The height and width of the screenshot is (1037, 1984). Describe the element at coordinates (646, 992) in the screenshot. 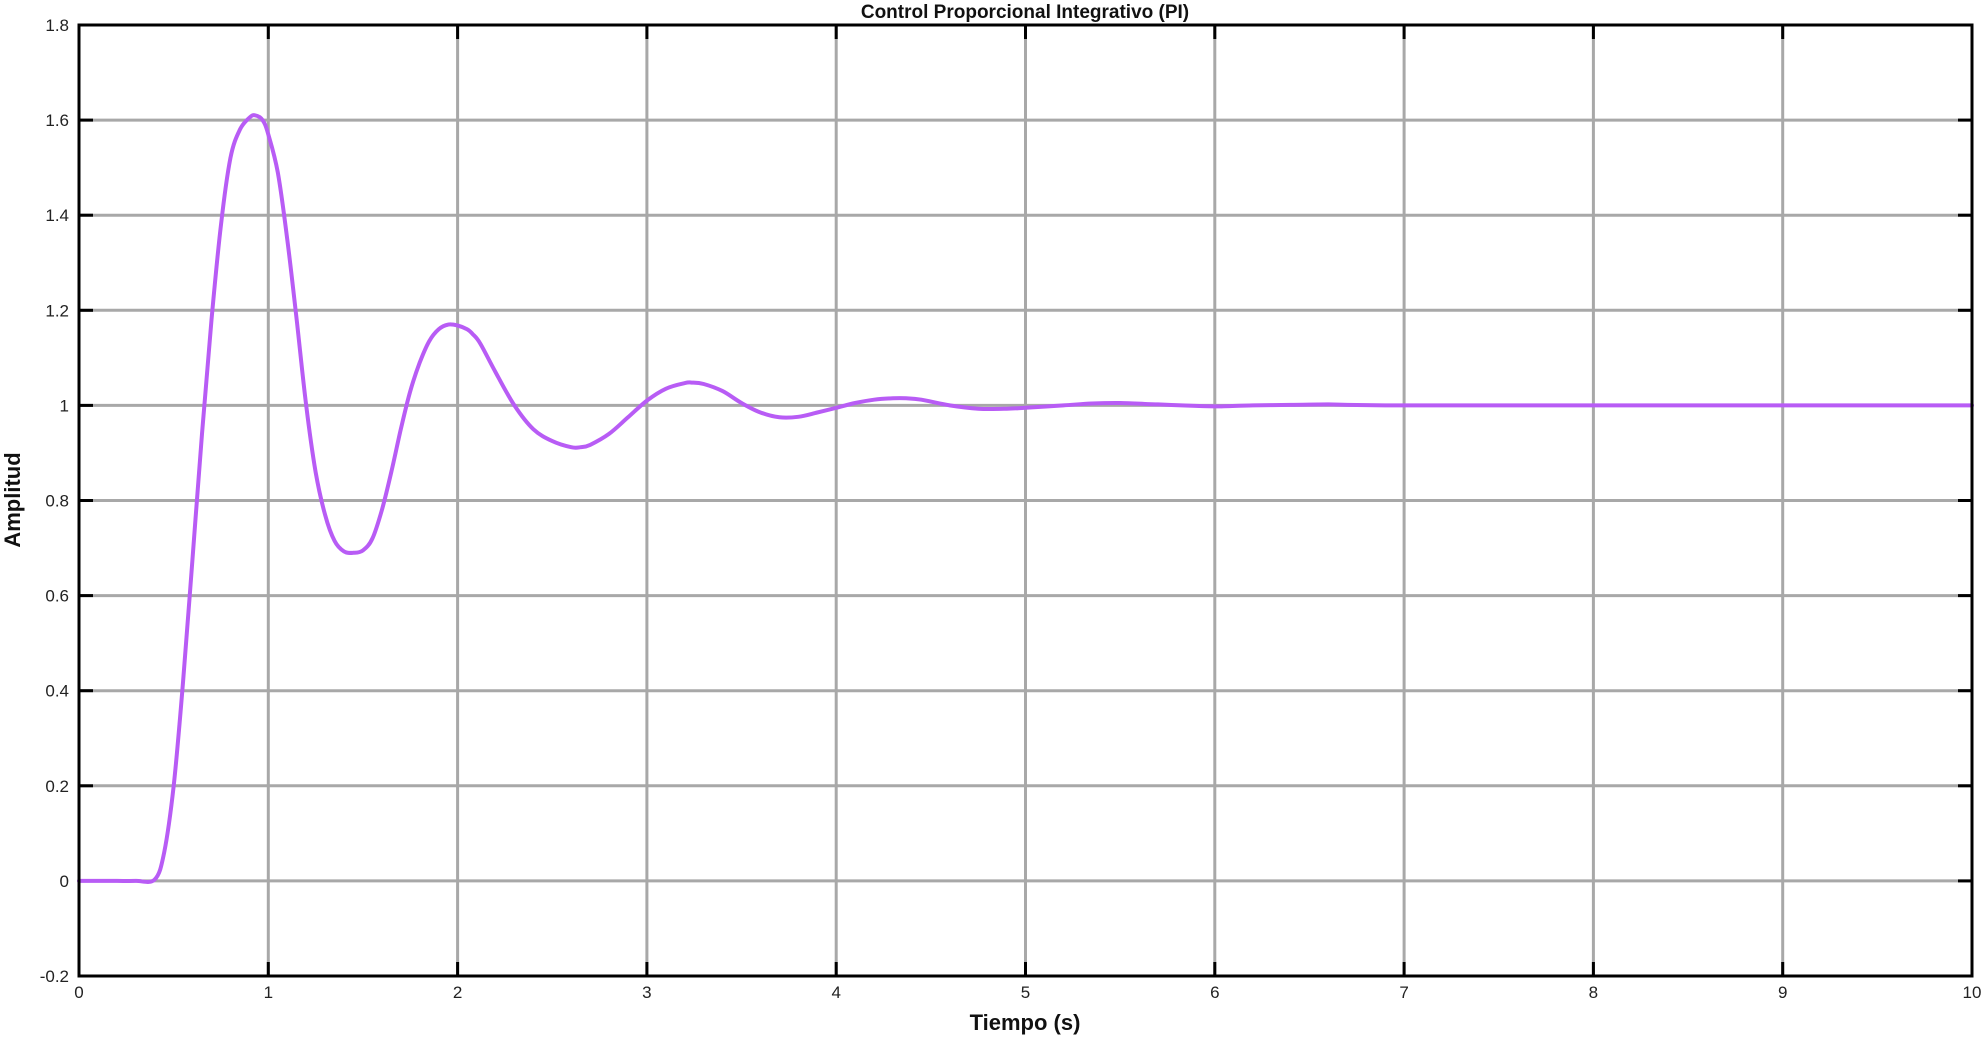

I see `x-tick-label: 3` at that location.